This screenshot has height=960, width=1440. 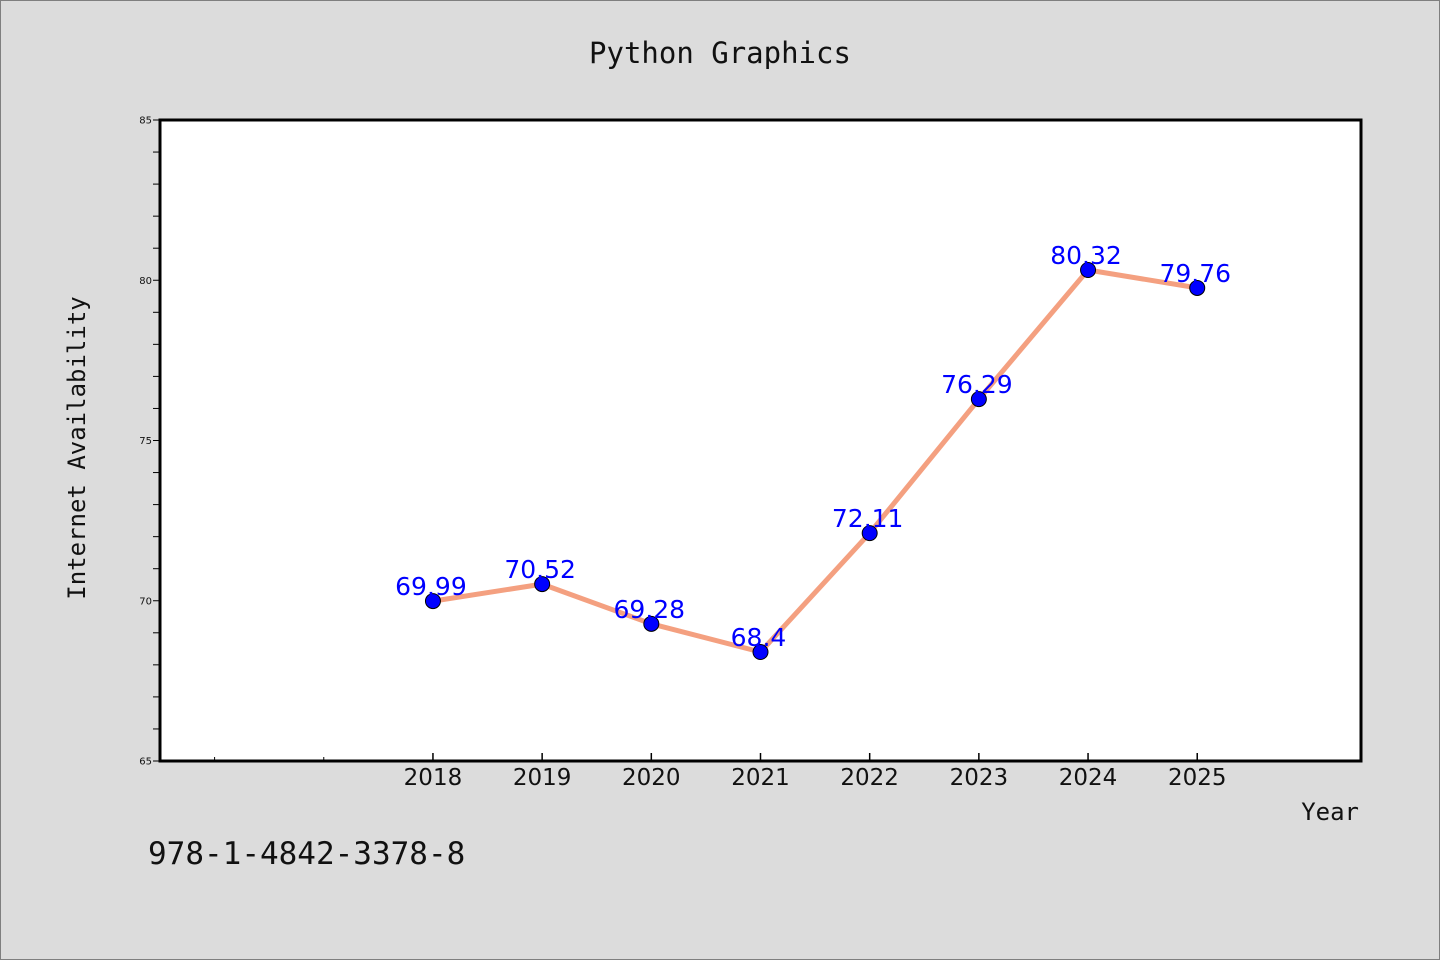 I want to click on x-tick-label: 2024, so click(x=1088, y=778).